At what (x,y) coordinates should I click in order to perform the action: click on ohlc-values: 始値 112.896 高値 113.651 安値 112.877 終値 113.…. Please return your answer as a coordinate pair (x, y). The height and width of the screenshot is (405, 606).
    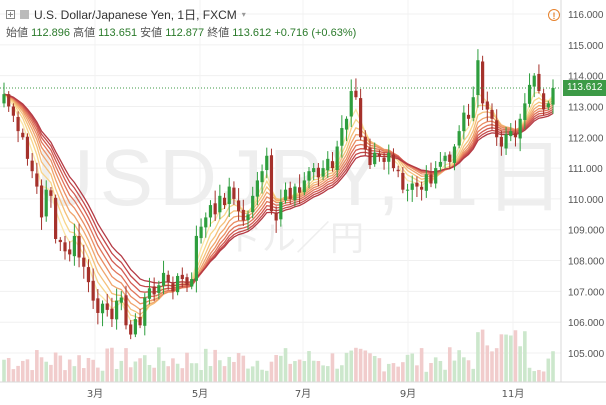
    Looking at the image, I should click on (181, 32).